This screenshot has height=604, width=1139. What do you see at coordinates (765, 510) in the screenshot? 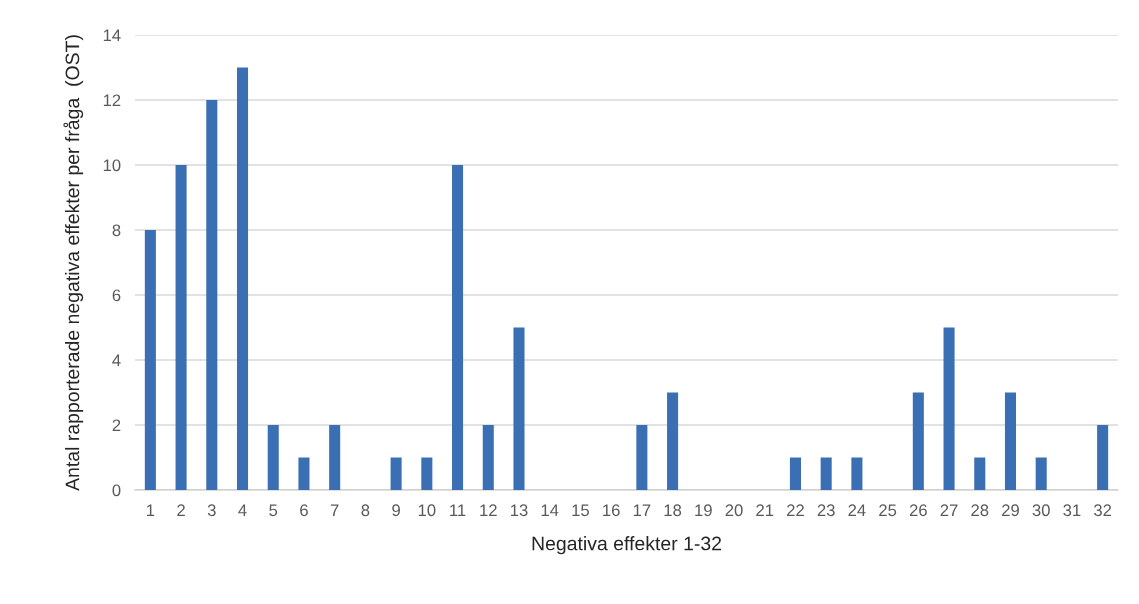
I see `x-tick-label: 21` at bounding box center [765, 510].